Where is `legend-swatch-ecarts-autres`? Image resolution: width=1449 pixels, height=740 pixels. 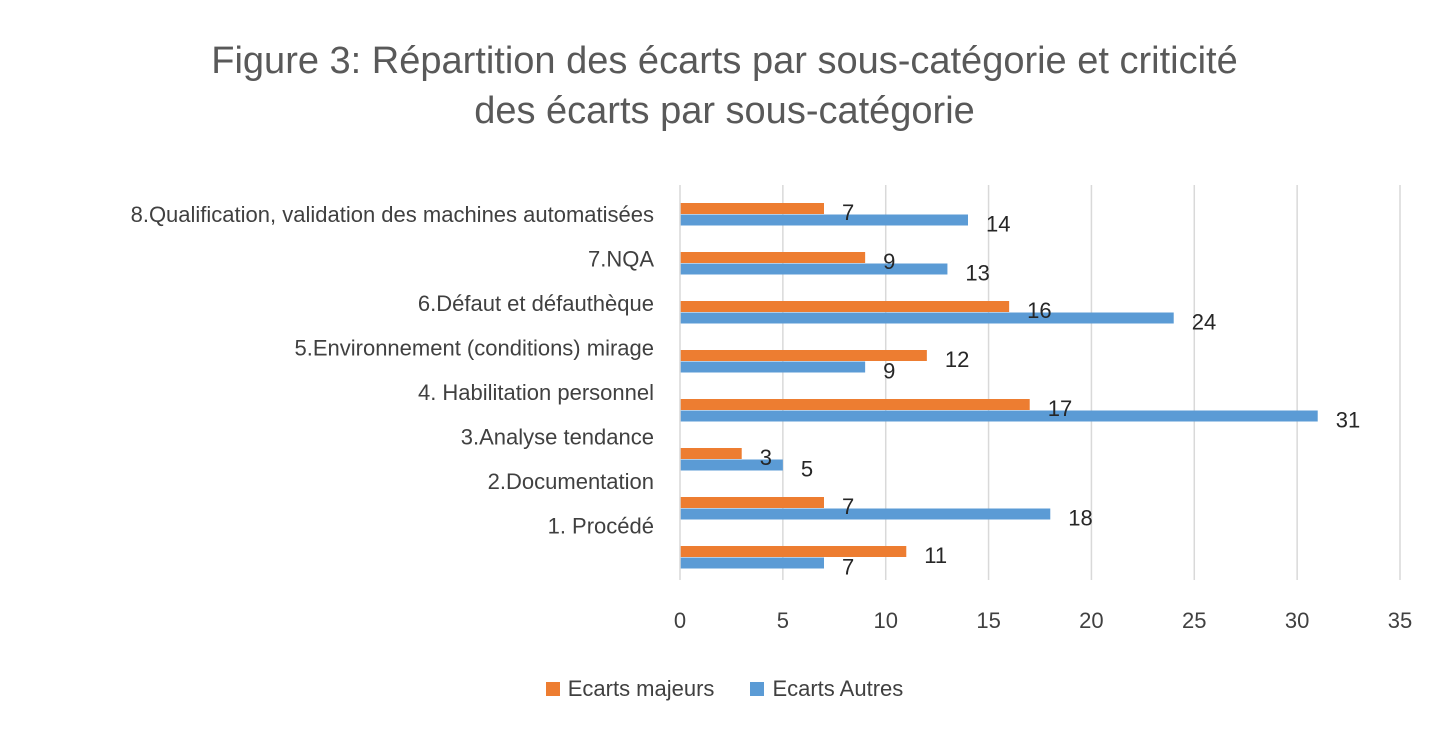
legend-swatch-ecarts-autres is located at coordinates (757, 689).